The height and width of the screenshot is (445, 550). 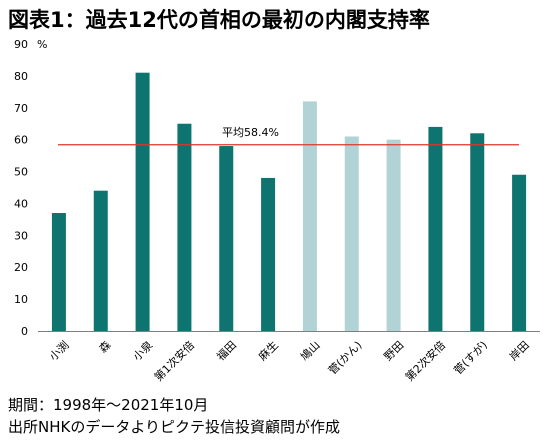 I want to click on x-tick-label: 森, so click(x=105, y=347).